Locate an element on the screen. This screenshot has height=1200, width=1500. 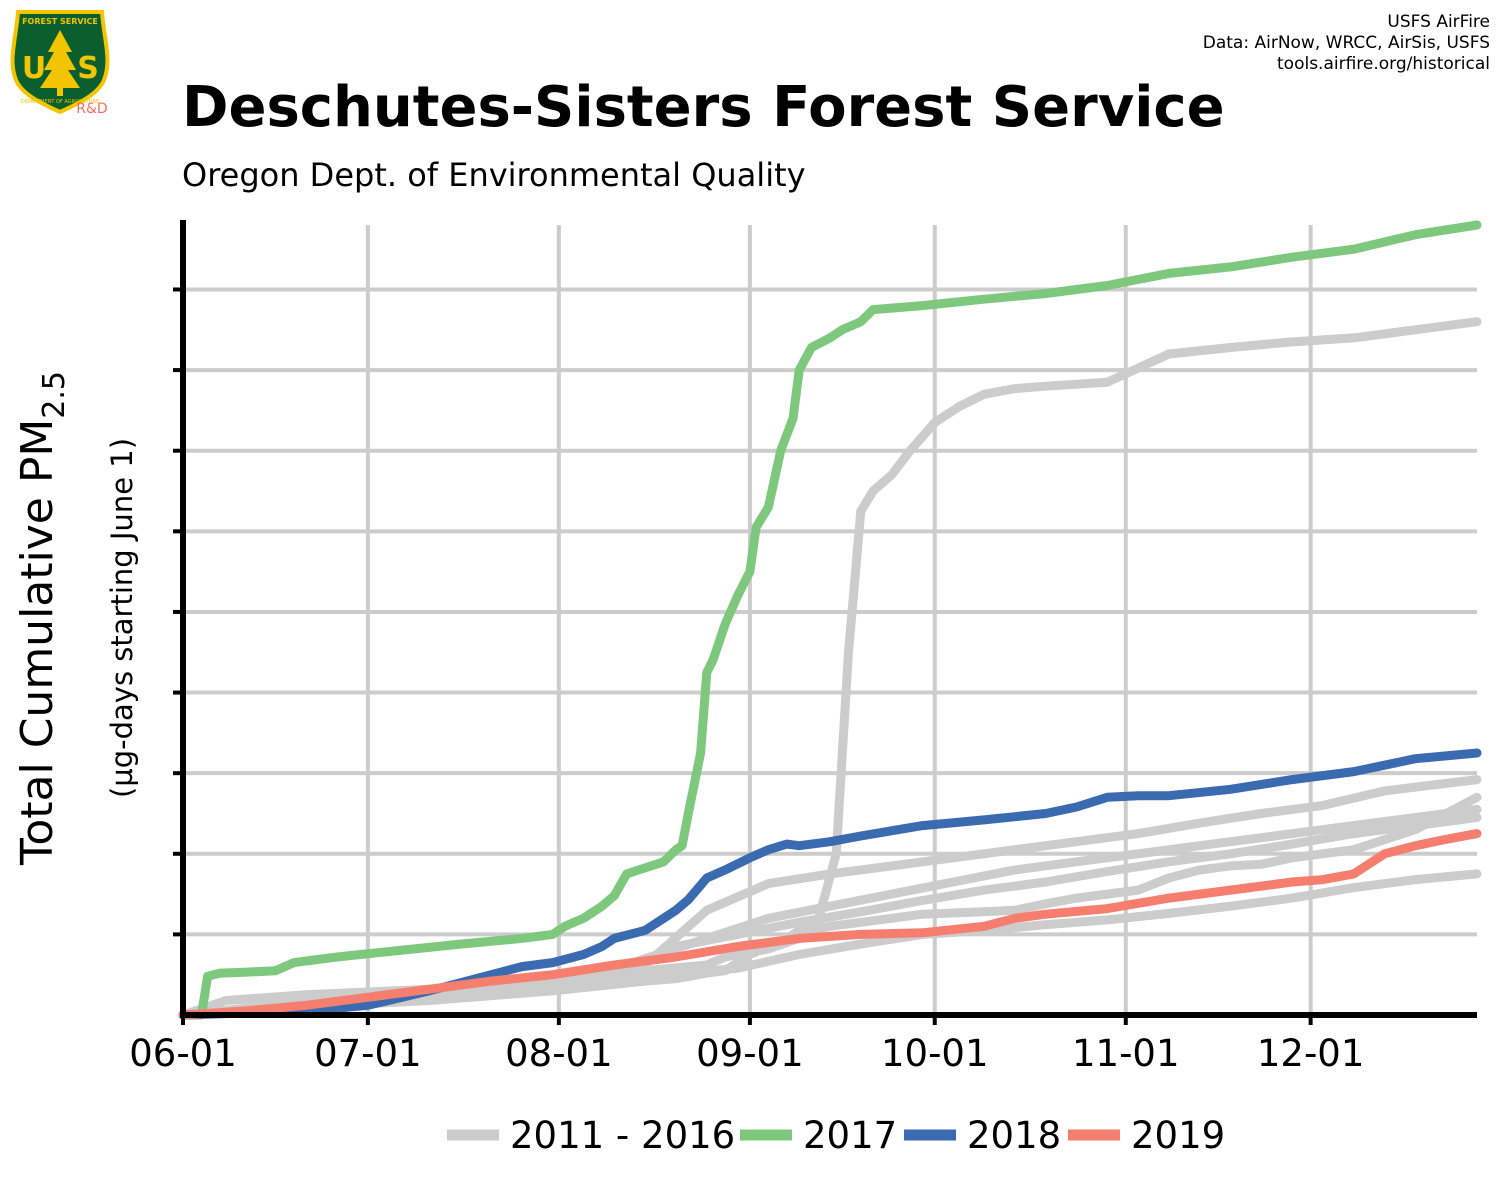
credit-line-3: tools.airfire.org/historical is located at coordinates (1383, 64).